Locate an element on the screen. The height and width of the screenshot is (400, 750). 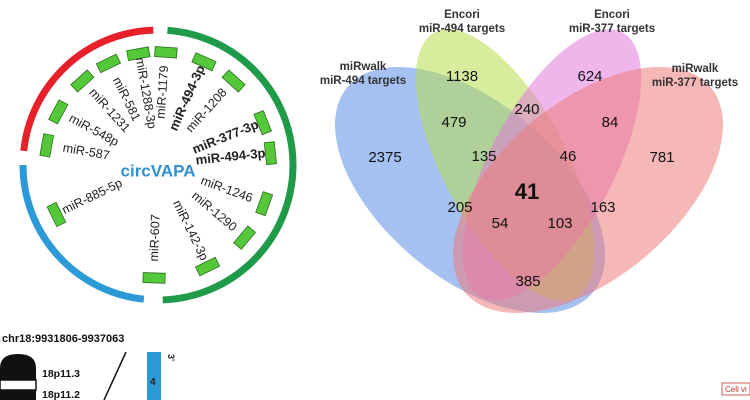
count-abcd: 41 is located at coordinates (527, 191).